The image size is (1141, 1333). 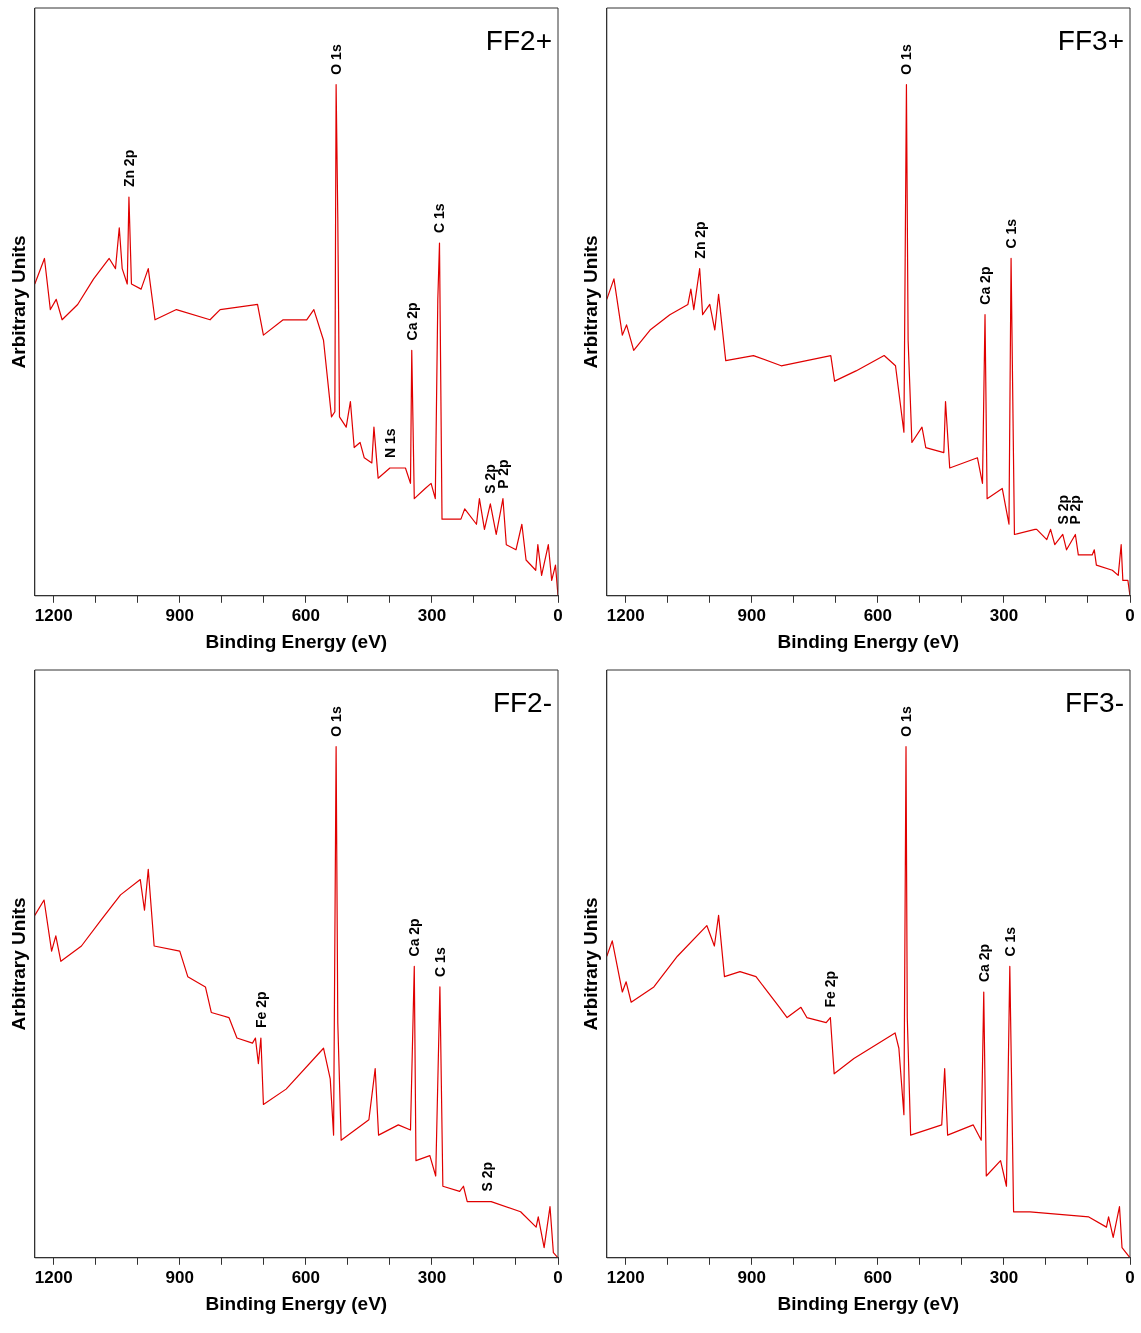 I want to click on chart-title: FF2+, so click(x=518, y=40).